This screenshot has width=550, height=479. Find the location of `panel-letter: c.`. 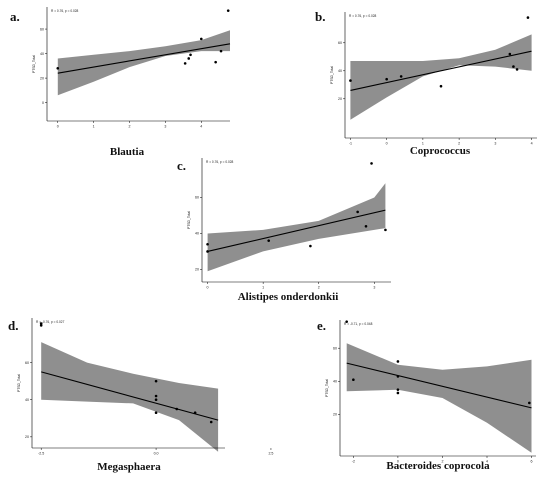

panel-letter: c. is located at coordinates (182, 165).